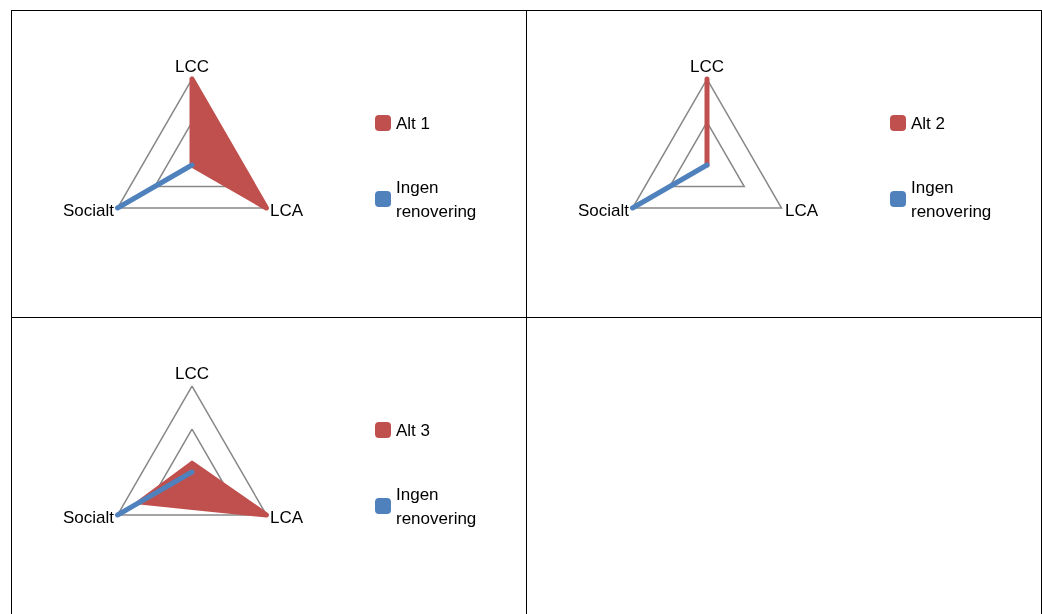  What do you see at coordinates (413, 123) in the screenshot?
I see `legend-label: Alt 1` at bounding box center [413, 123].